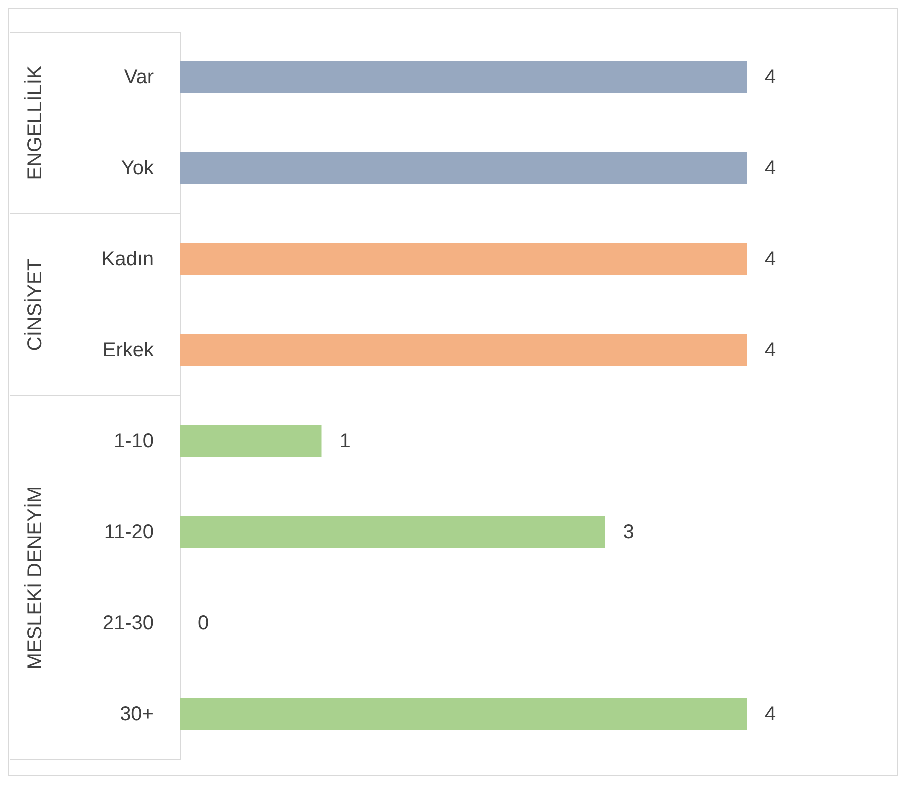 Image resolution: width=909 pixels, height=787 pixels. What do you see at coordinates (628, 533) in the screenshot?
I see `data-label: 3` at bounding box center [628, 533].